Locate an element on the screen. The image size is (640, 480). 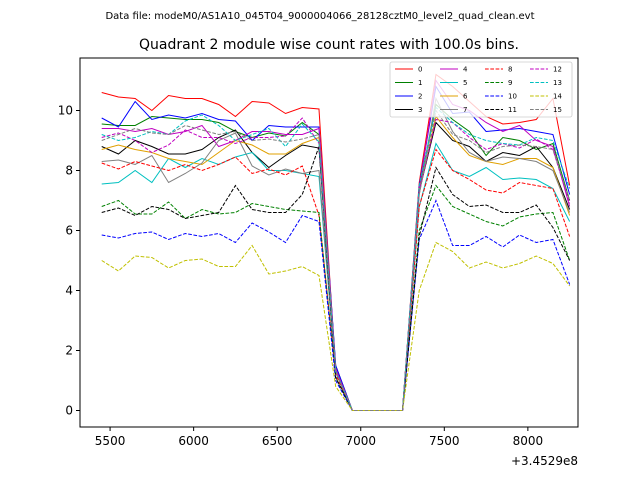
legend-label-1: 1 is located at coordinates (420, 83).